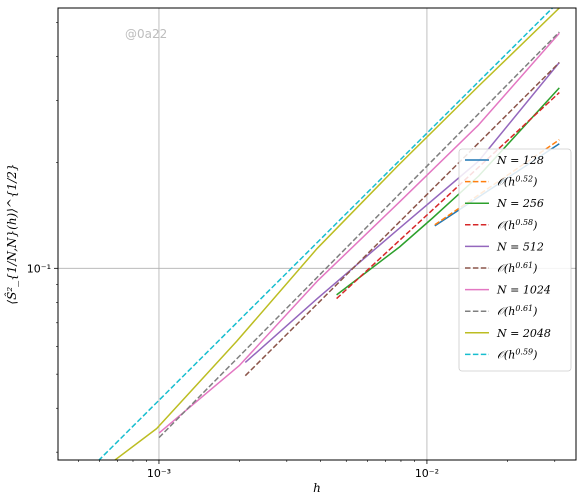 Image resolution: width=583 pixels, height=501 pixels. I want to click on y-axis-label: ⟨Ŝ²_{1/N,N}(h)⟩^{1/2}, so click(11, 233).